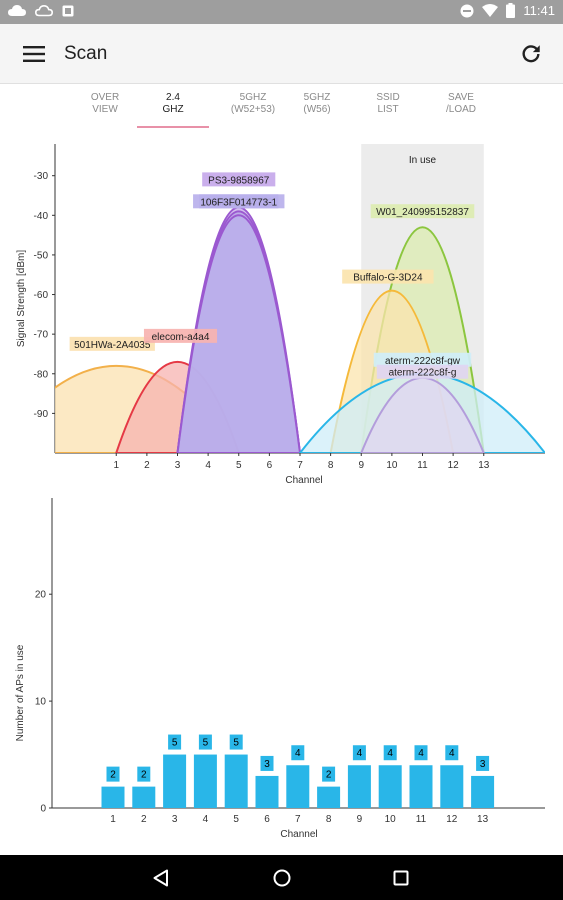 This screenshot has width=563, height=900. What do you see at coordinates (34, 54) in the screenshot?
I see `menu-button` at bounding box center [34, 54].